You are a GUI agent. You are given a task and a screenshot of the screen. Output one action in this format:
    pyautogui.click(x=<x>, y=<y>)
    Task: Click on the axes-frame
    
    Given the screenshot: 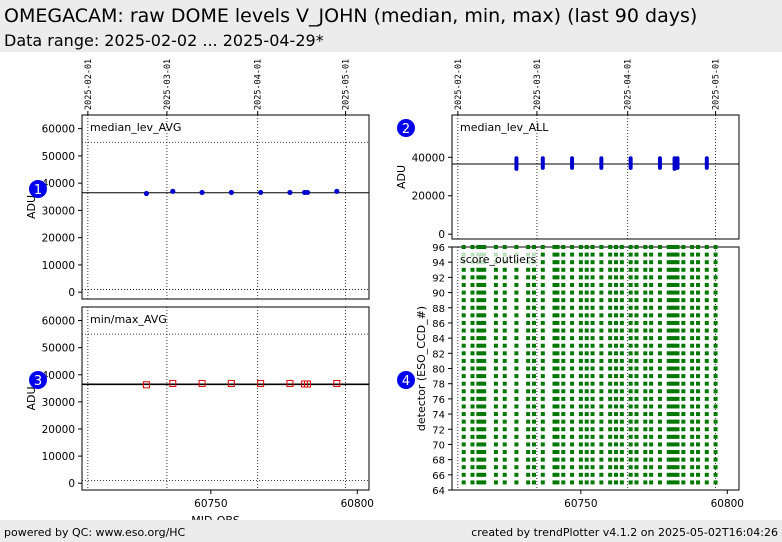 What is the action you would take?
    pyautogui.click(x=225, y=207)
    